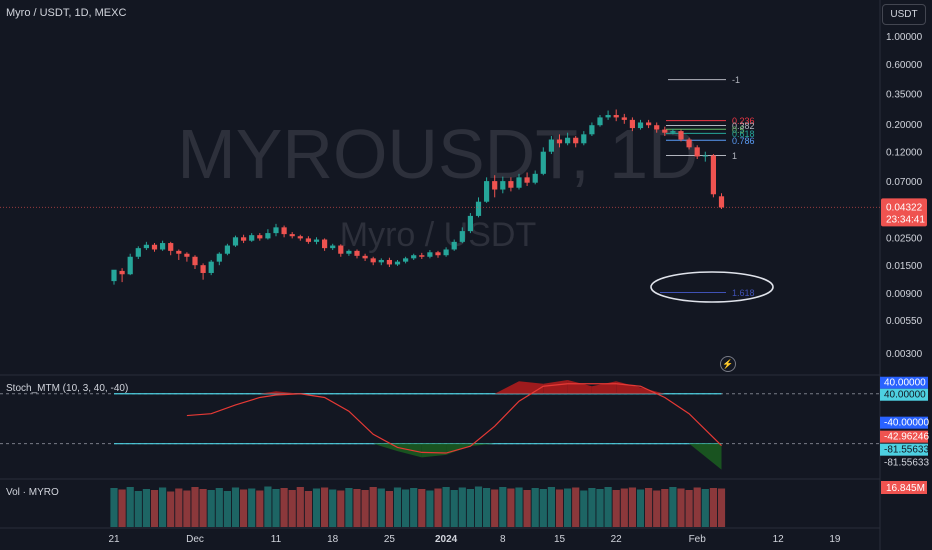  What do you see at coordinates (904, 487) in the screenshot?
I see `volume-badge` at bounding box center [904, 487].